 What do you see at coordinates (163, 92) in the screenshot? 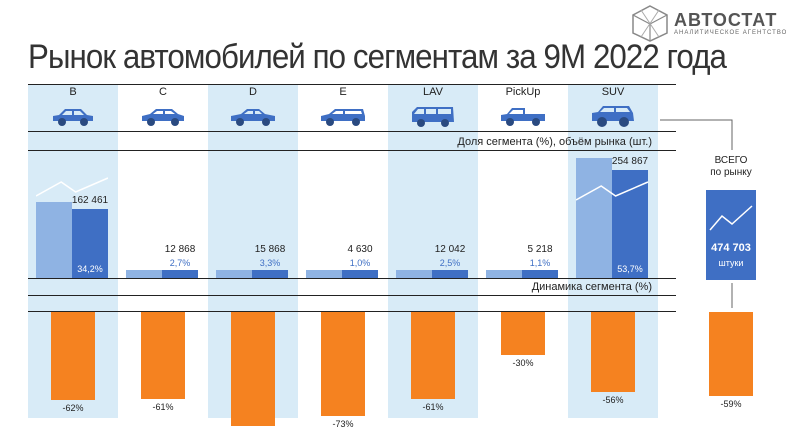
I see `segment-label-c: C` at bounding box center [163, 92].